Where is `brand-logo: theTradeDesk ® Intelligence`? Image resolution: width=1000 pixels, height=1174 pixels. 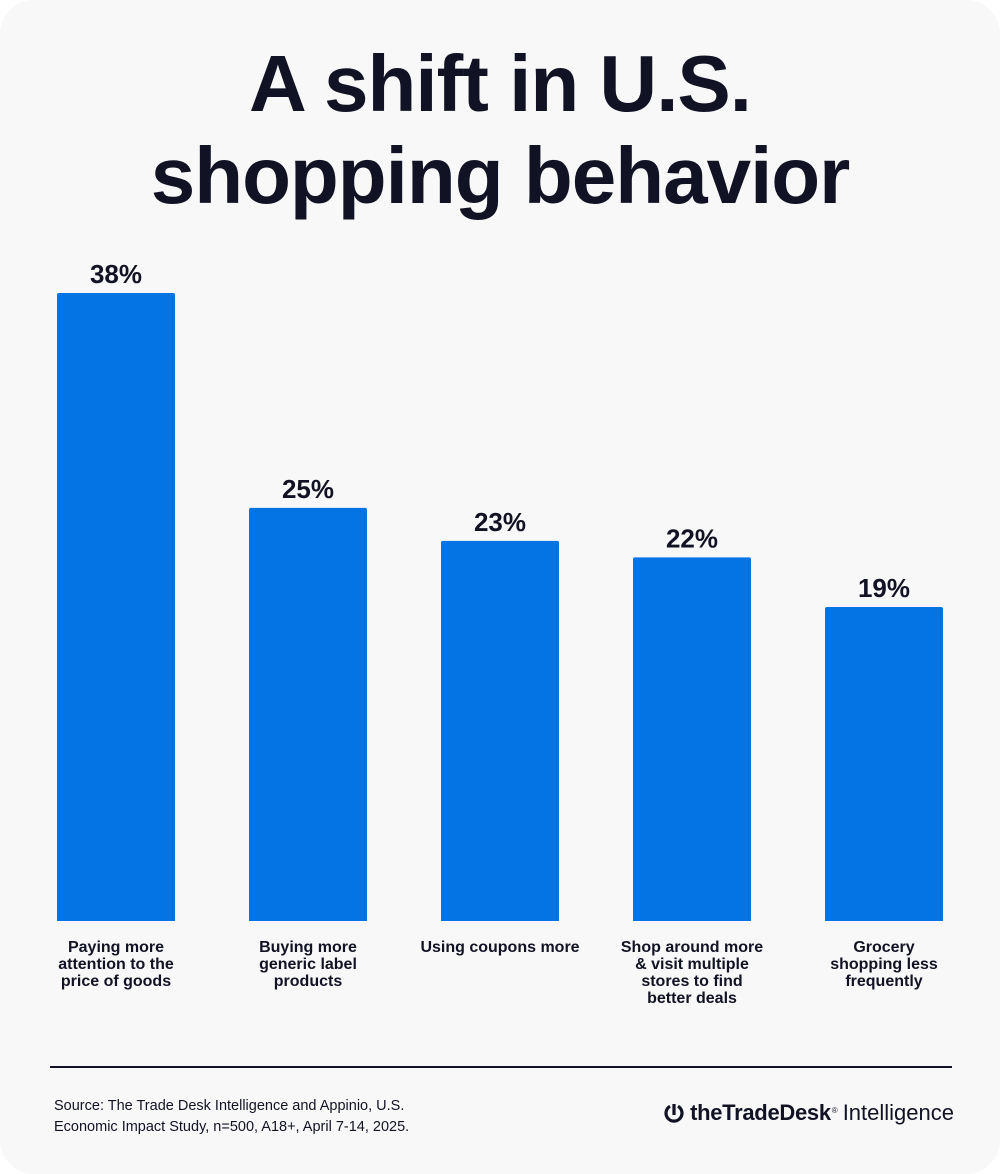
brand-logo: theTradeDesk ® Intelligence is located at coordinates (809, 1113).